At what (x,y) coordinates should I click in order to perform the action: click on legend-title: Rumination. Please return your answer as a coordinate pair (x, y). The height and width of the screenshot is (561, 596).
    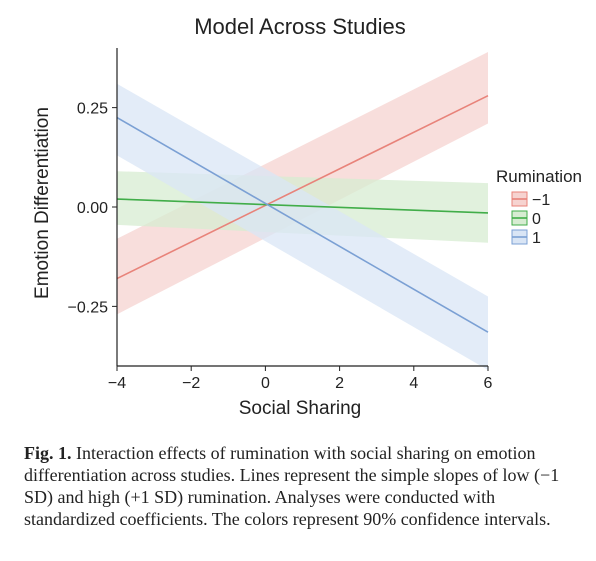
    Looking at the image, I should click on (539, 176).